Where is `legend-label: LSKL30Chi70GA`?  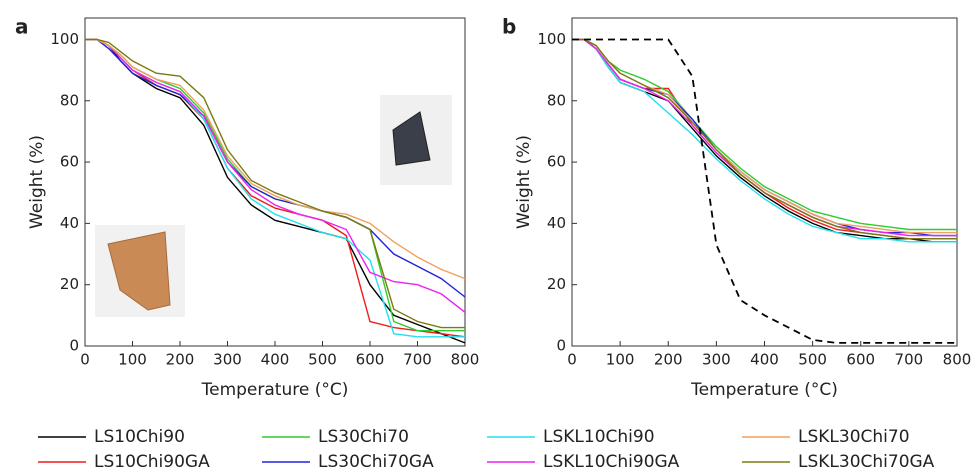
legend-label: LSKL30Chi70GA is located at coordinates (866, 462).